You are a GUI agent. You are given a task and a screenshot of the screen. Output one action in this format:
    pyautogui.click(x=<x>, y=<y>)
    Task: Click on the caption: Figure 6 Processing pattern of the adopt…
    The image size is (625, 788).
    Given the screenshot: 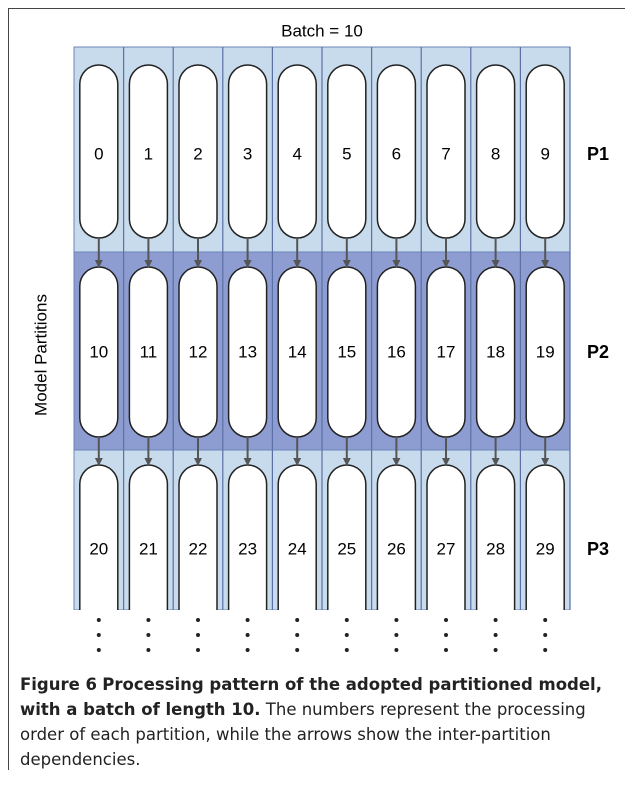 What is the action you would take?
    pyautogui.click(x=319, y=722)
    